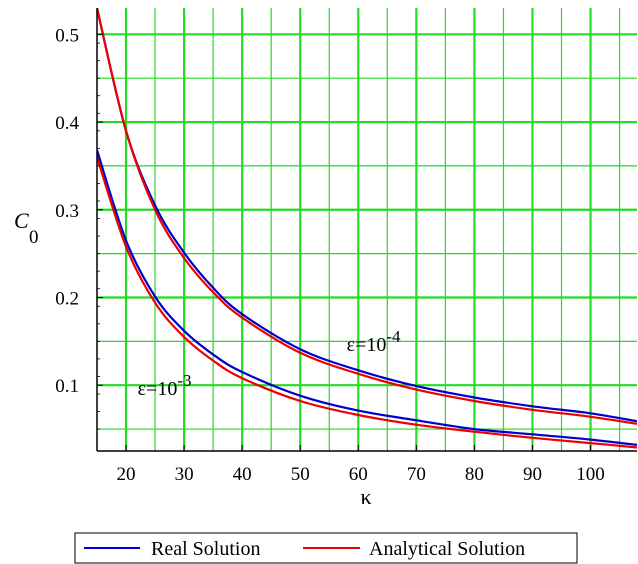 The height and width of the screenshot is (564, 638). Describe the element at coordinates (532, 474) in the screenshot. I see `x-tick-label: 90` at that location.